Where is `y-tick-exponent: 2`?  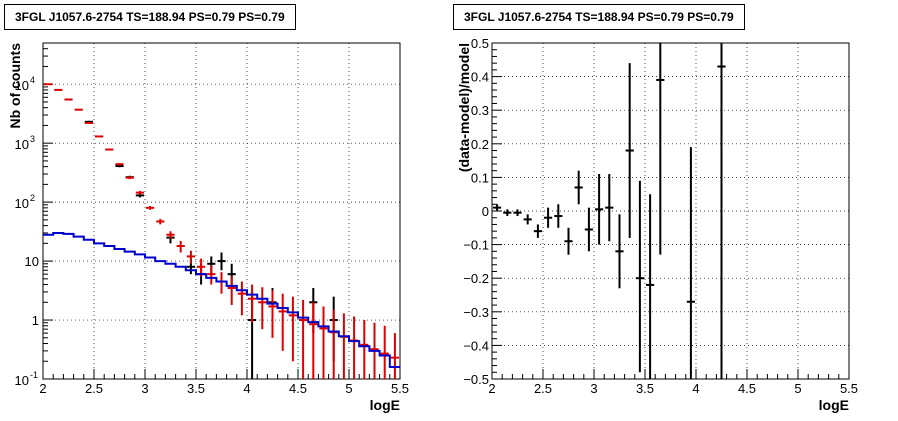 y-tick-exponent: 2 is located at coordinates (32, 198).